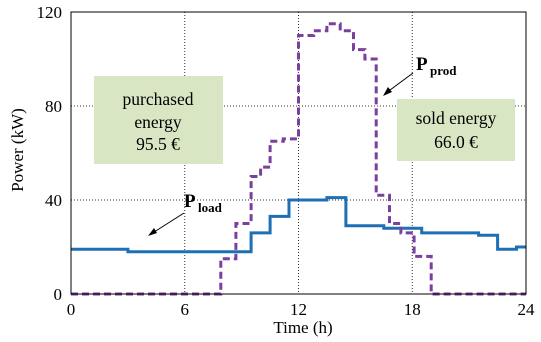 Image resolution: width=541 pixels, height=342 pixels. I want to click on y-tick-label: 120, so click(50, 12).